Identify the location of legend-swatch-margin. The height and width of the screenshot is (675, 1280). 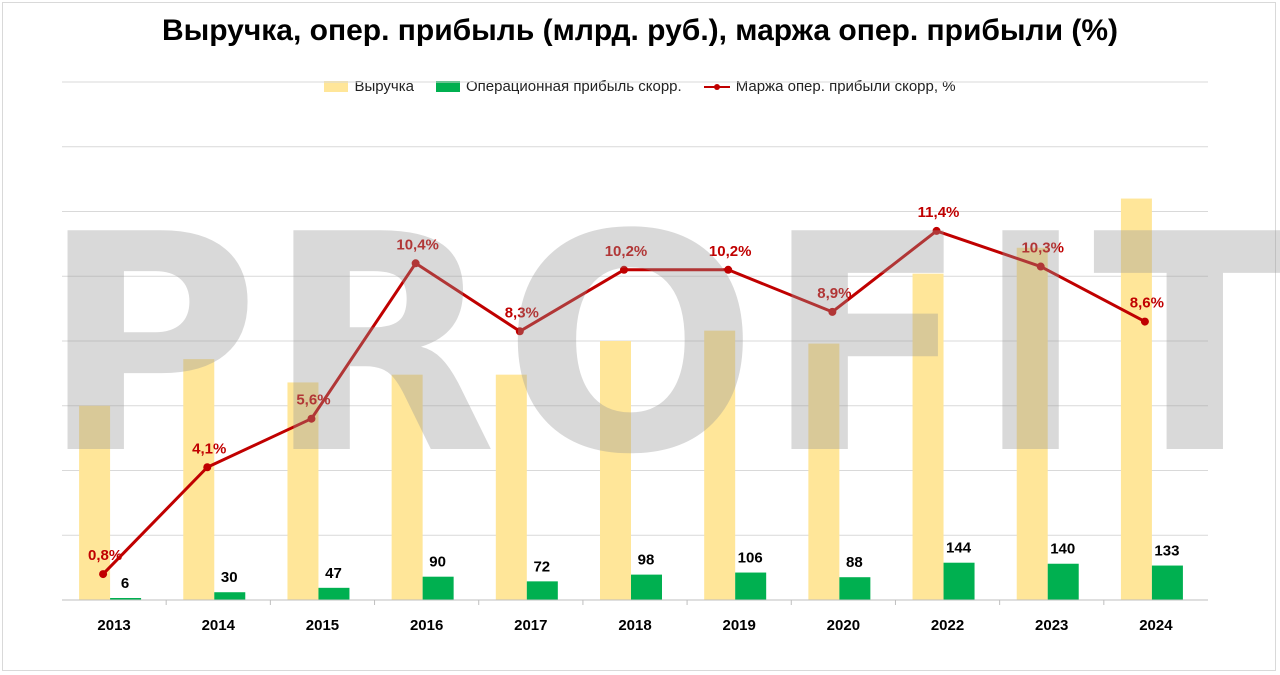
(716, 87).